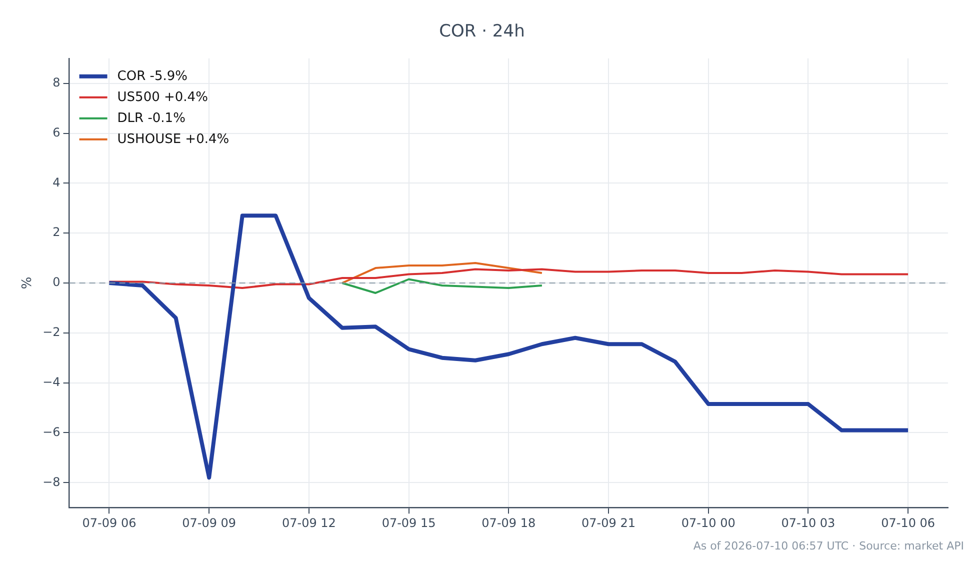 This screenshot has height=564, width=980. Describe the element at coordinates (162, 97) in the screenshot. I see `legend-label: US500 +0.4%` at that location.